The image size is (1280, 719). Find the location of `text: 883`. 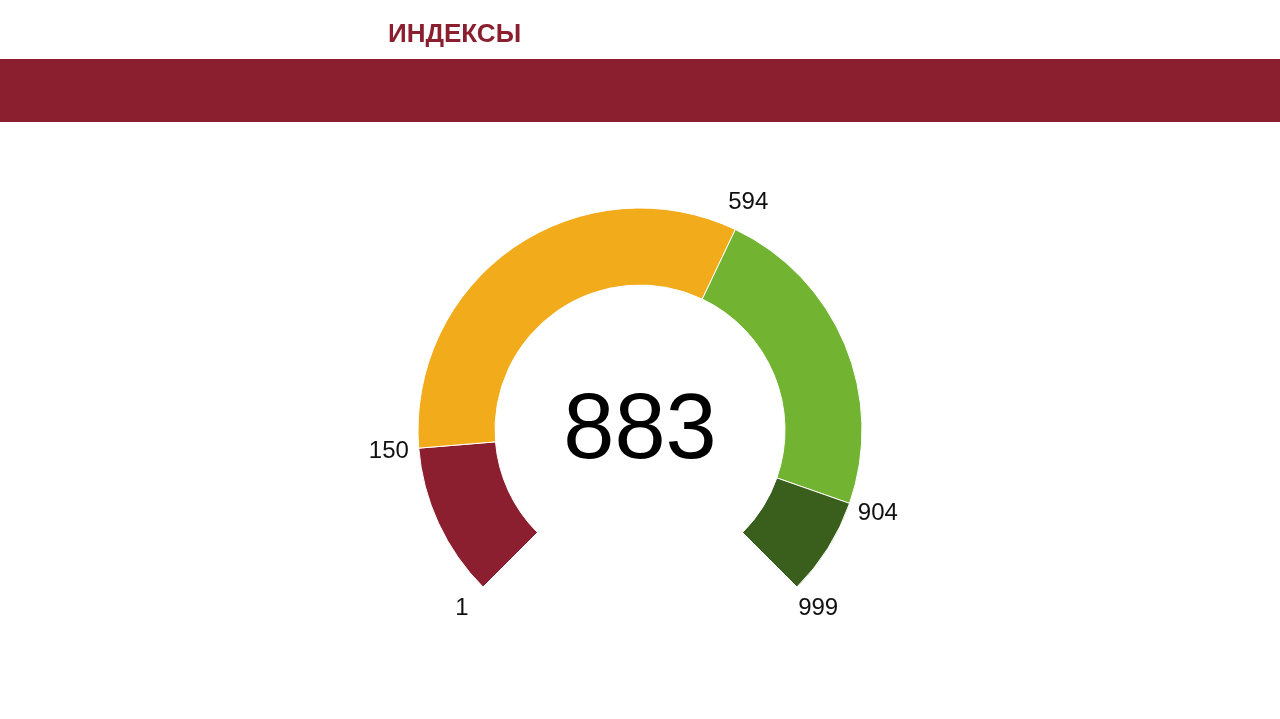

text: 883 is located at coordinates (640, 426).